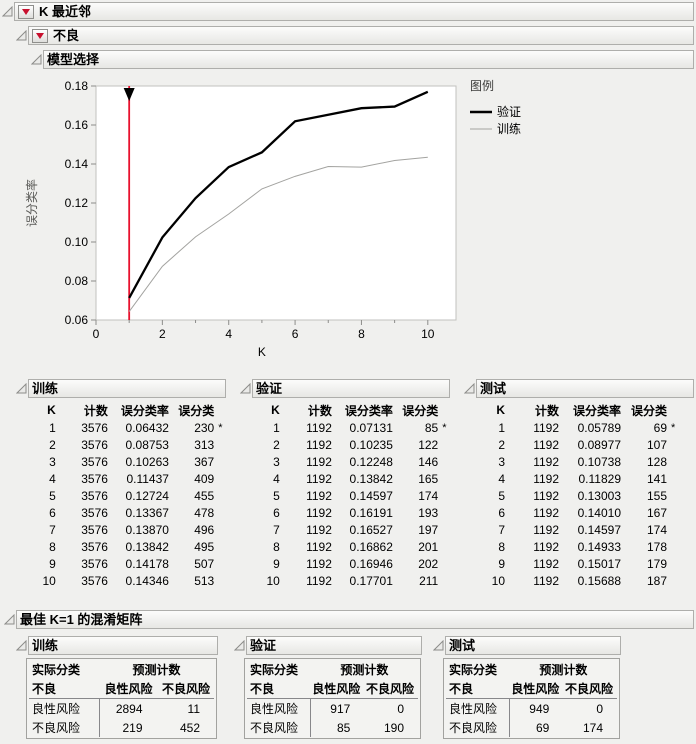  What do you see at coordinates (52, 461) in the screenshot?
I see `k-value: 3` at bounding box center [52, 461].